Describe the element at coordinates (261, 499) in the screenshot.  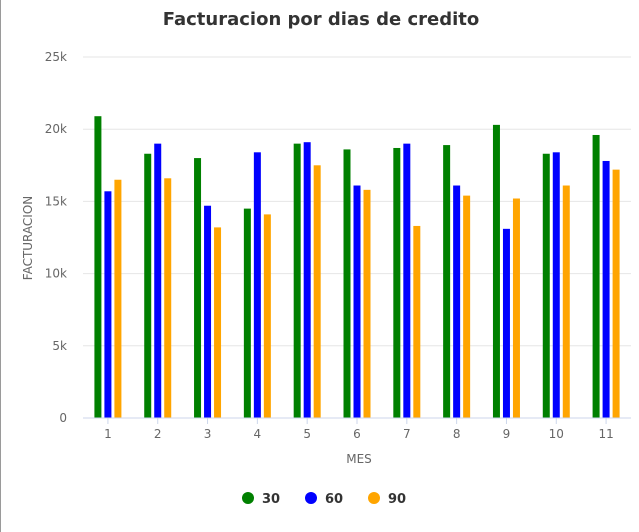
I see `legend-item-30: 30` at that location.